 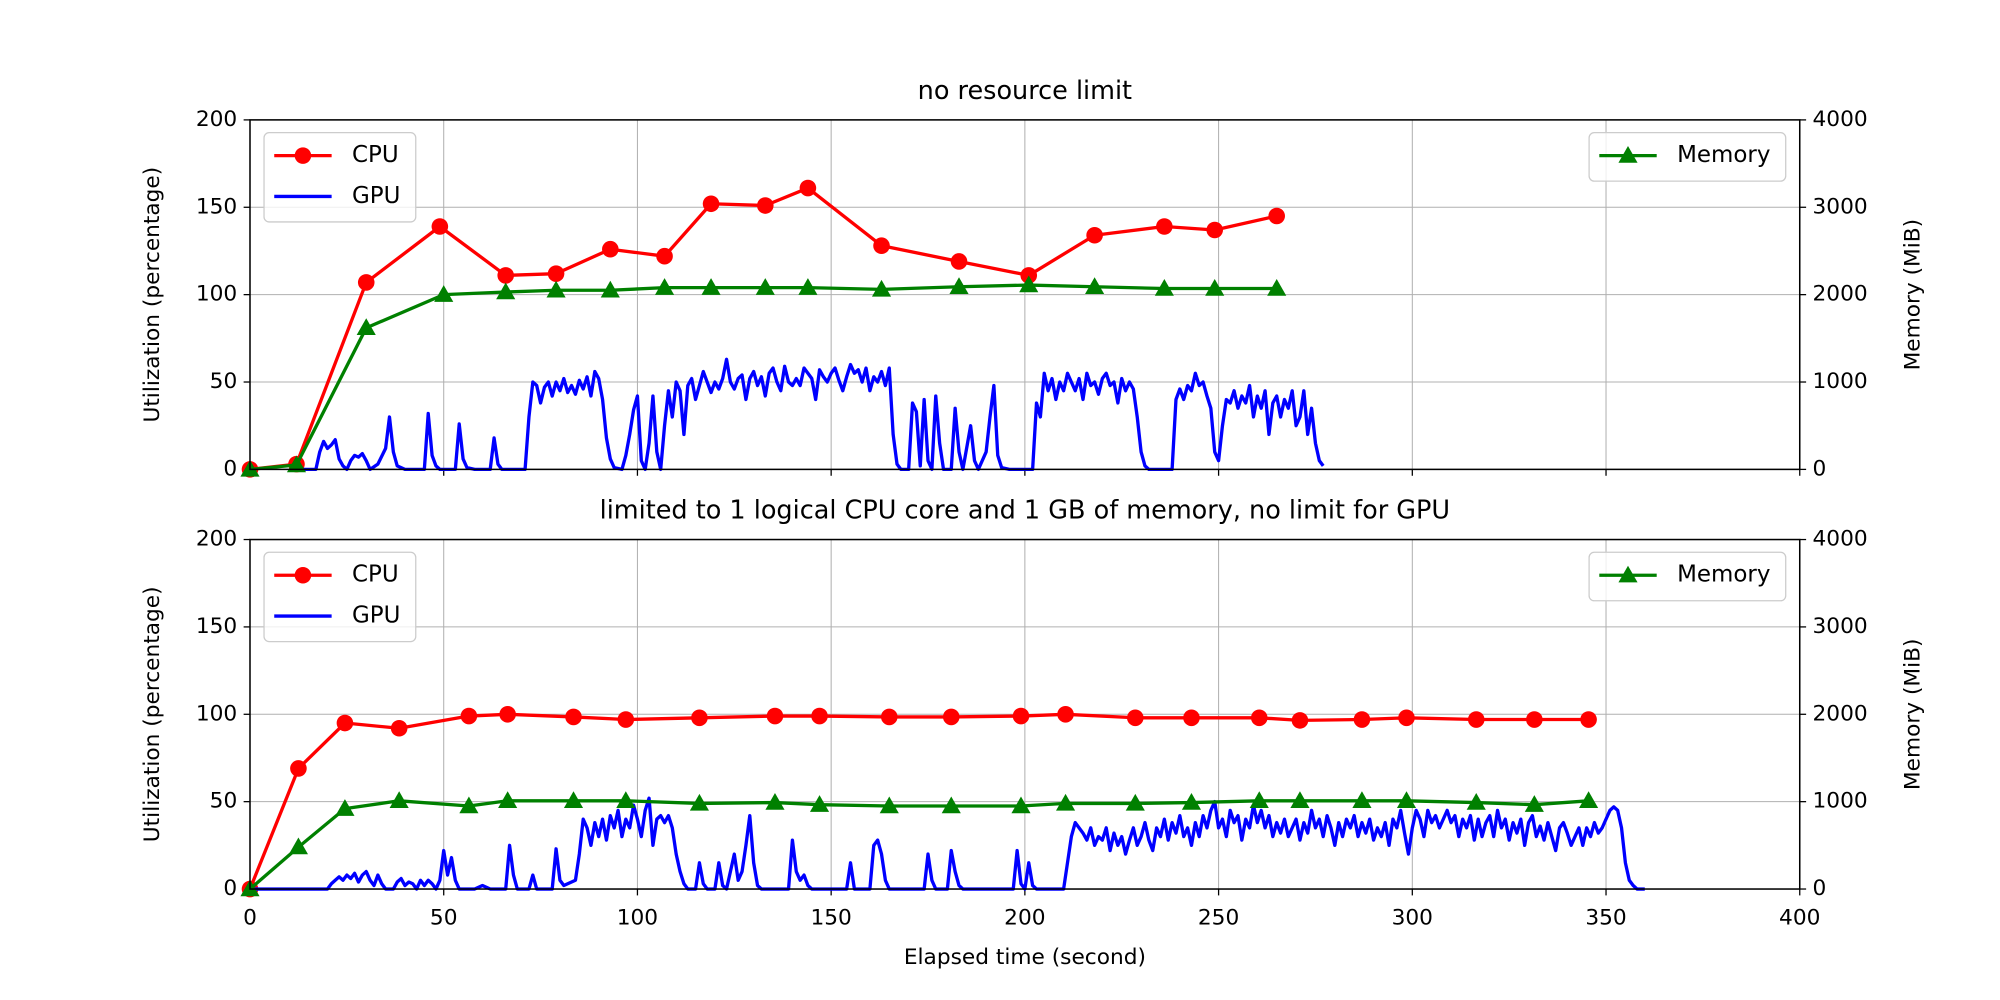 I want to click on y-tick-label: 50, so click(x=224, y=381).